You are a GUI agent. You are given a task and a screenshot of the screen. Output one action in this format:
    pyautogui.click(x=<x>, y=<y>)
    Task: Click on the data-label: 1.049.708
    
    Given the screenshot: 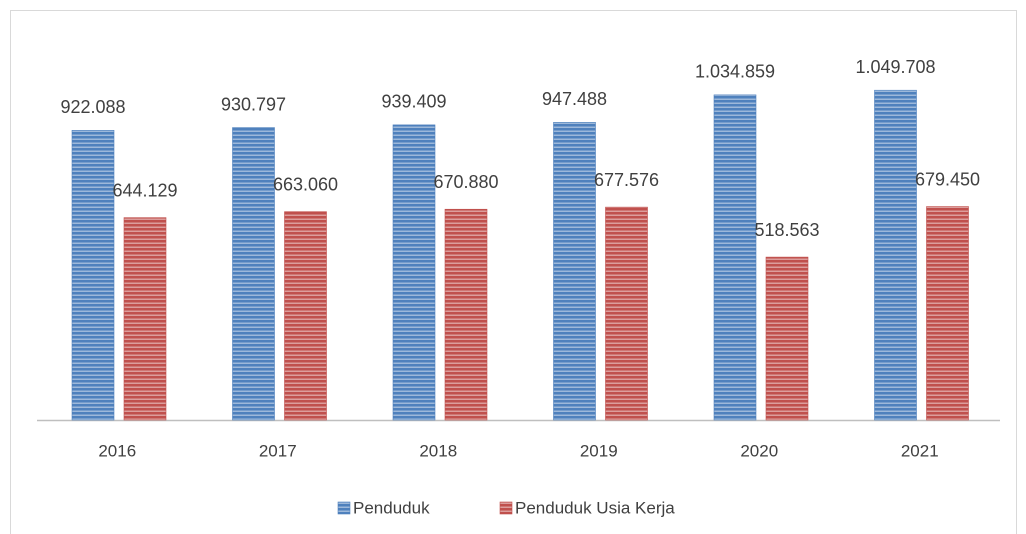 What is the action you would take?
    pyautogui.click(x=895, y=67)
    